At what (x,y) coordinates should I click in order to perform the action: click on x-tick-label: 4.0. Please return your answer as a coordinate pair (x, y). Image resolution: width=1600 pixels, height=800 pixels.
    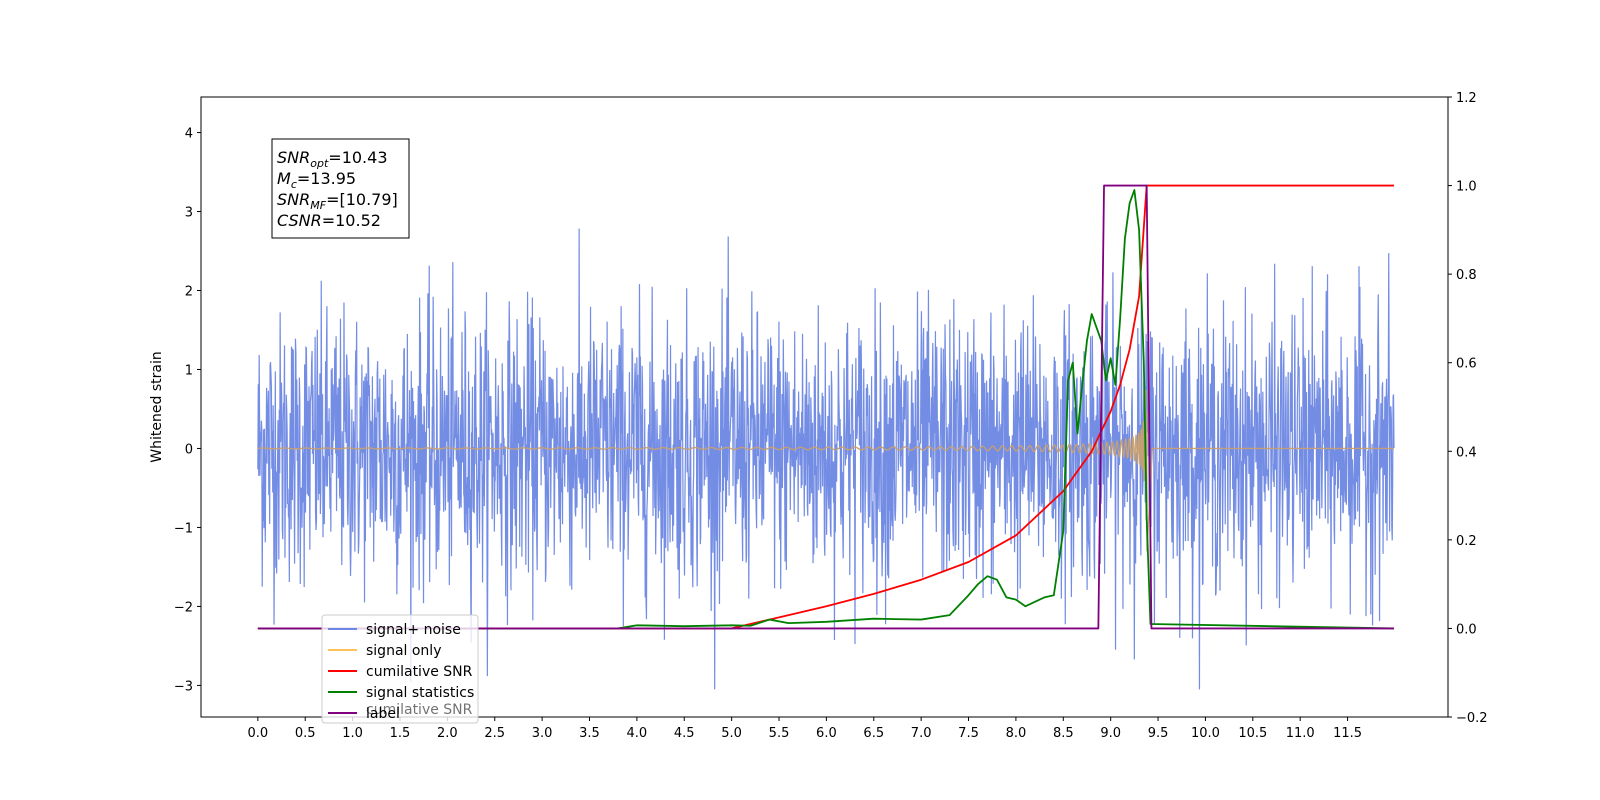
    Looking at the image, I should click on (637, 733).